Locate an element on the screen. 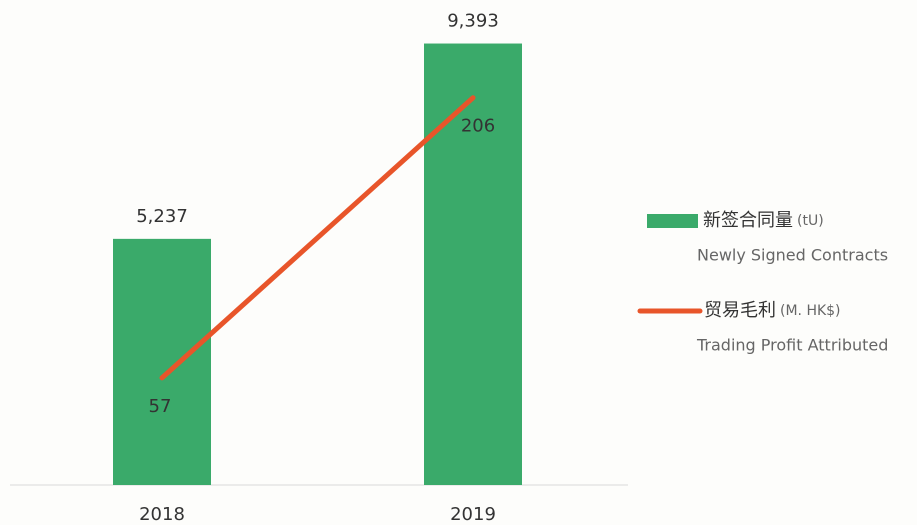  legend-name: 贸易毛利 is located at coordinates (740, 310).